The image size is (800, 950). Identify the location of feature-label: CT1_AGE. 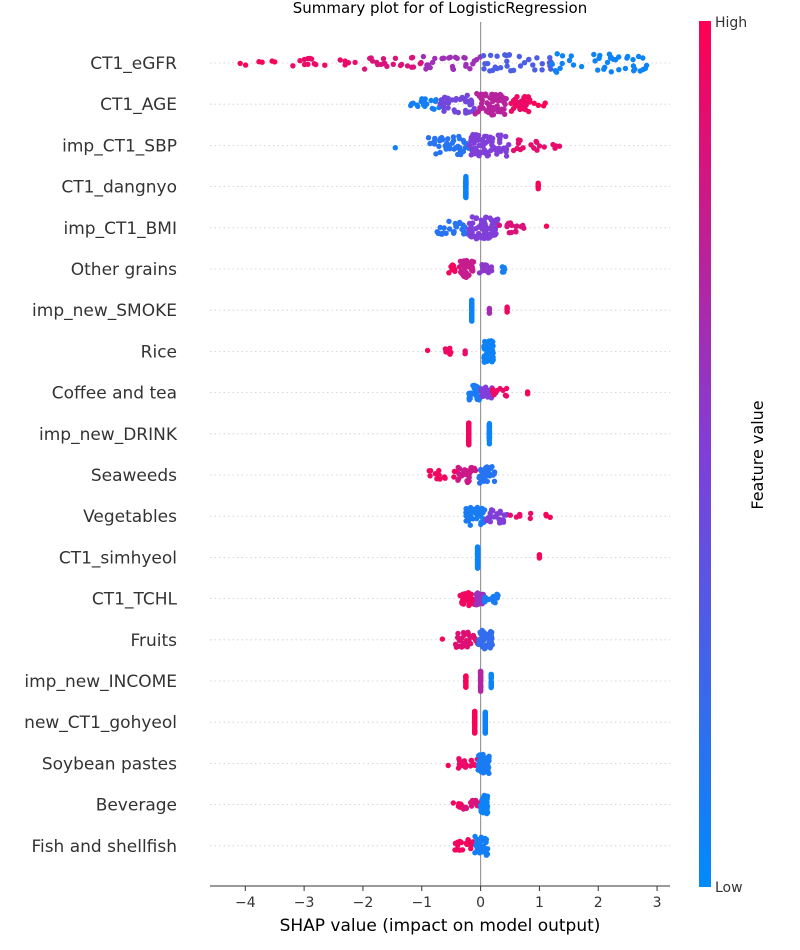
(138, 105).